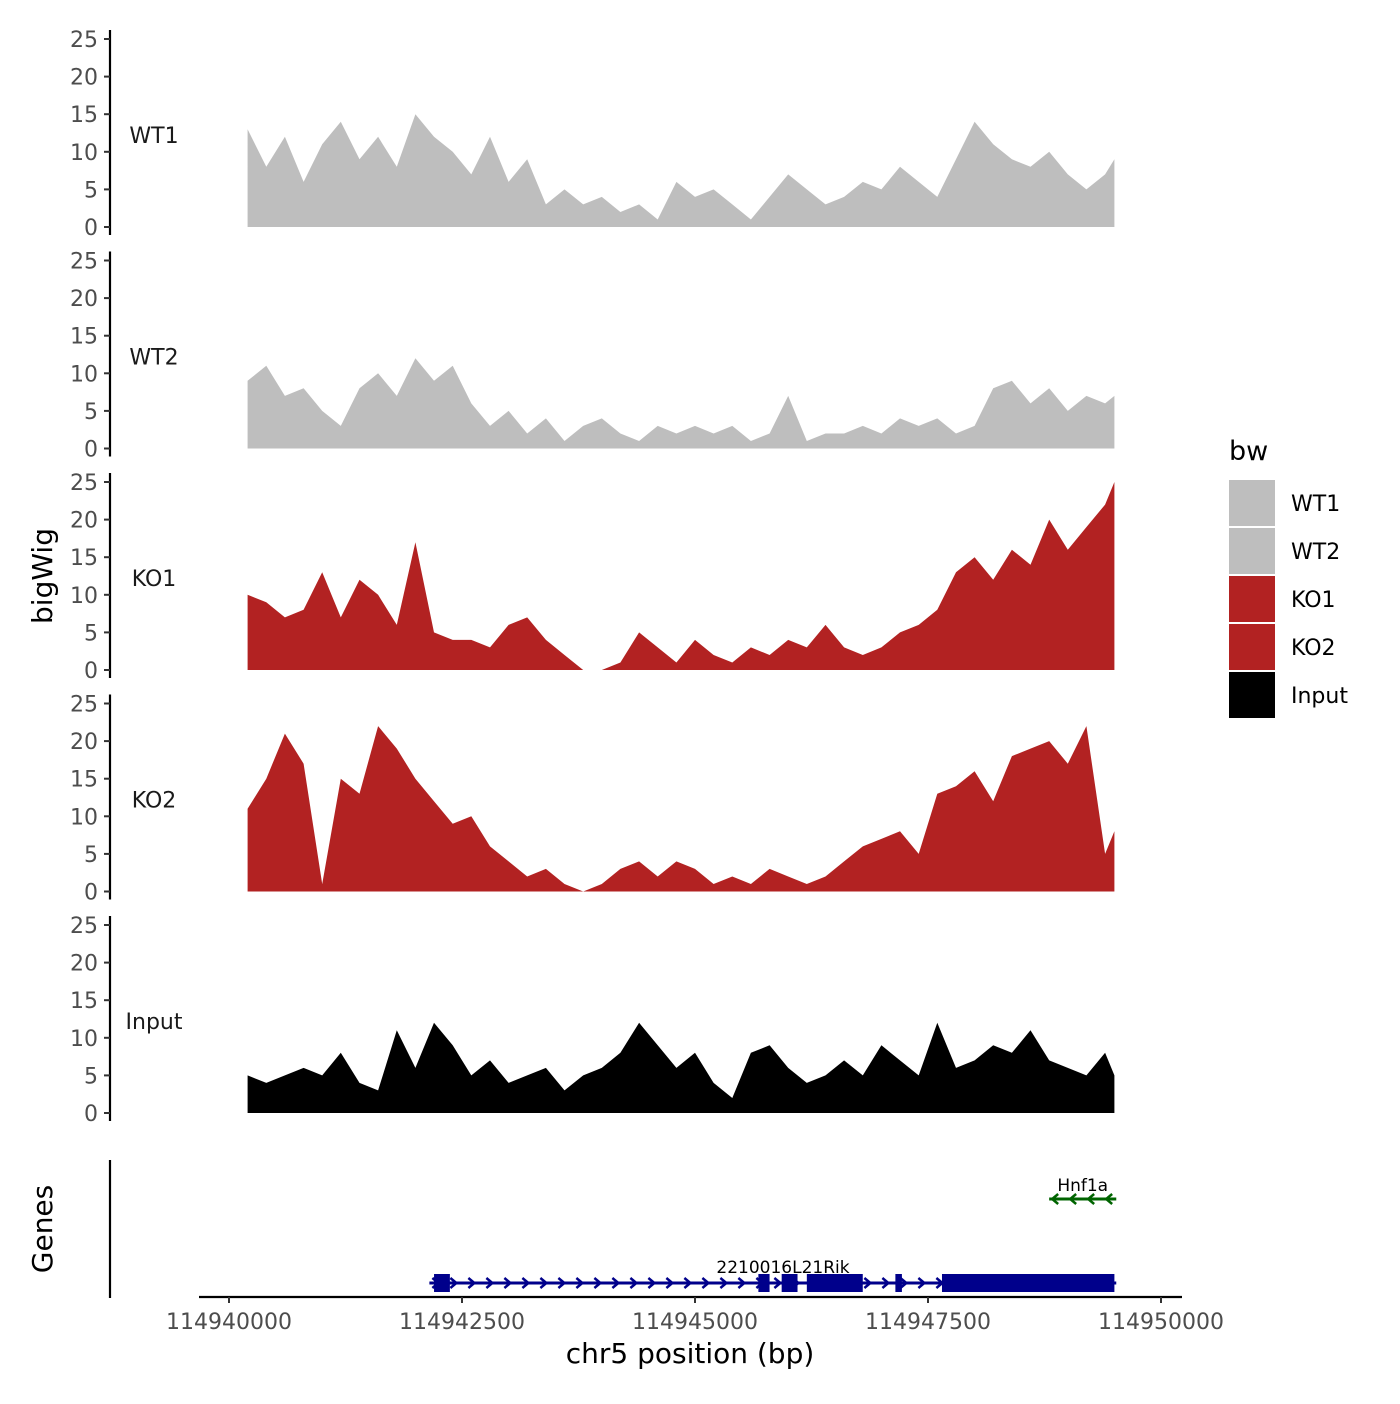 This screenshot has width=1400, height=1404. I want to click on gene-label: 2210016L21Rik, so click(782, 1268).